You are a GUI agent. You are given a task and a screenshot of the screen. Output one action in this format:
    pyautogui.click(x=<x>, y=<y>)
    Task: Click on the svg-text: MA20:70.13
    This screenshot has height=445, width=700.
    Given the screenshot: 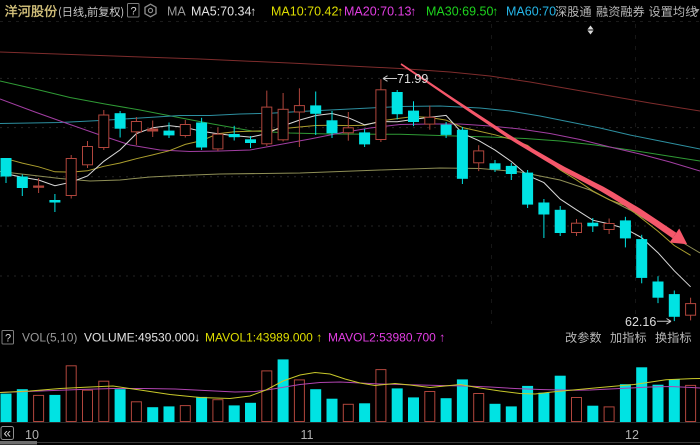 What is the action you would take?
    pyautogui.click(x=377, y=12)
    